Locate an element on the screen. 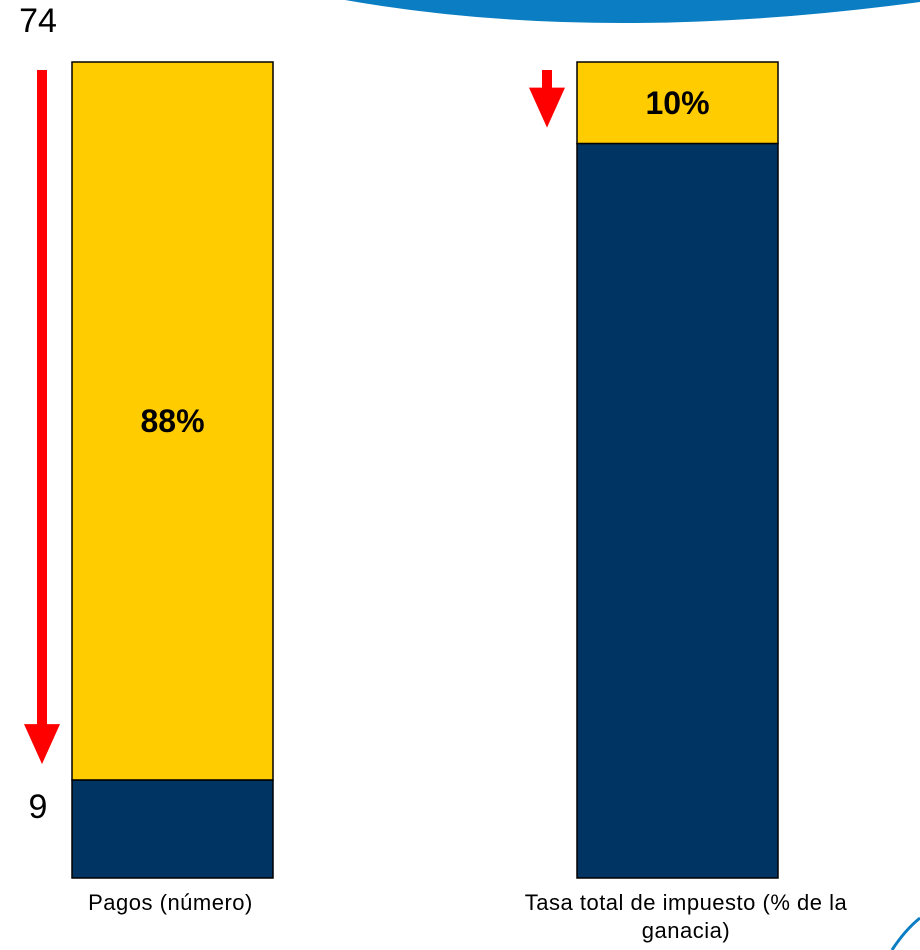  bar-1-remaining-segment is located at coordinates (172, 829).